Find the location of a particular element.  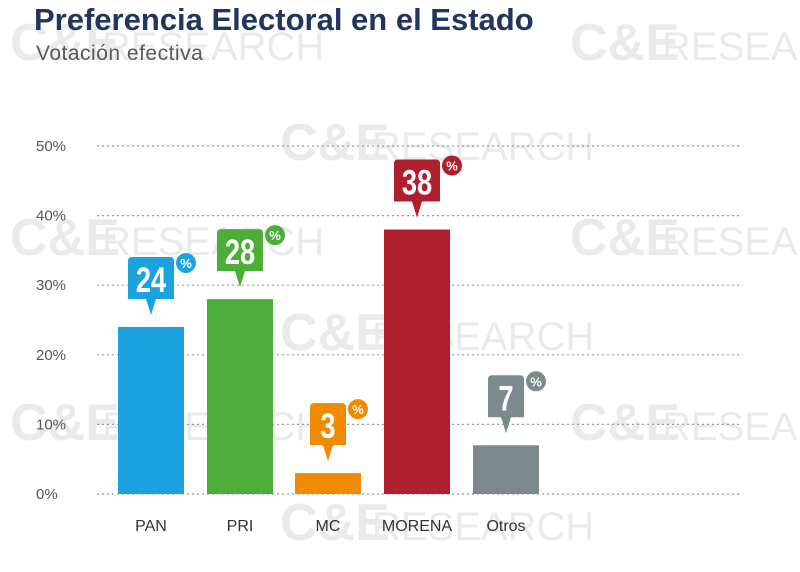

bar-mc is located at coordinates (328, 483).